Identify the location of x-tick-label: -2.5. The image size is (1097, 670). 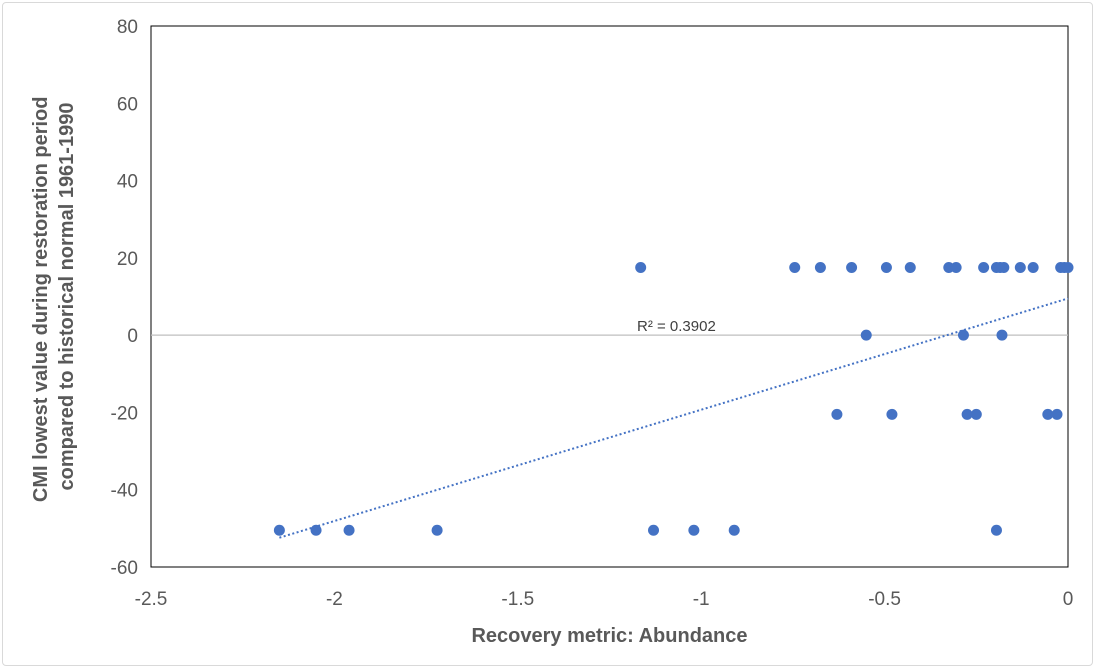
(151, 599).